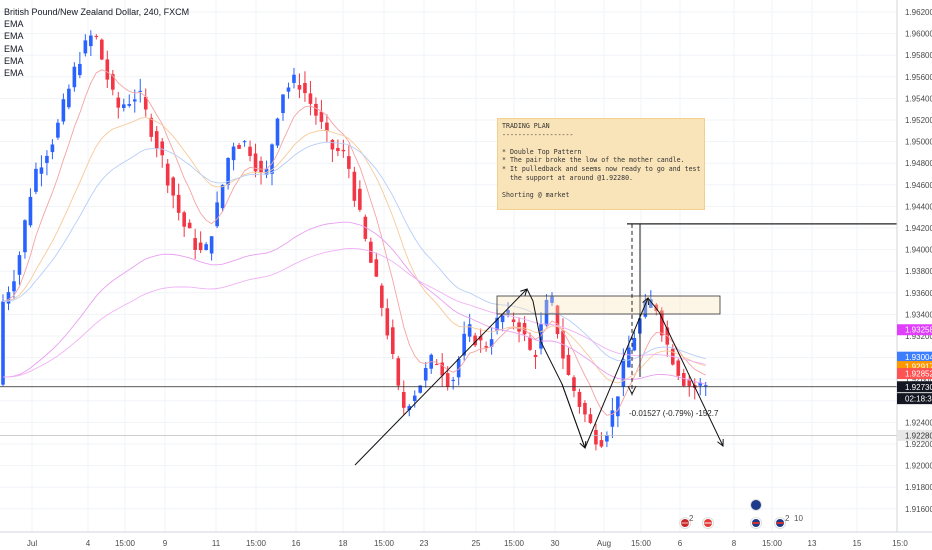  What do you see at coordinates (918, 466) in the screenshot?
I see `price-tick-label: 1.92000` at bounding box center [918, 466].